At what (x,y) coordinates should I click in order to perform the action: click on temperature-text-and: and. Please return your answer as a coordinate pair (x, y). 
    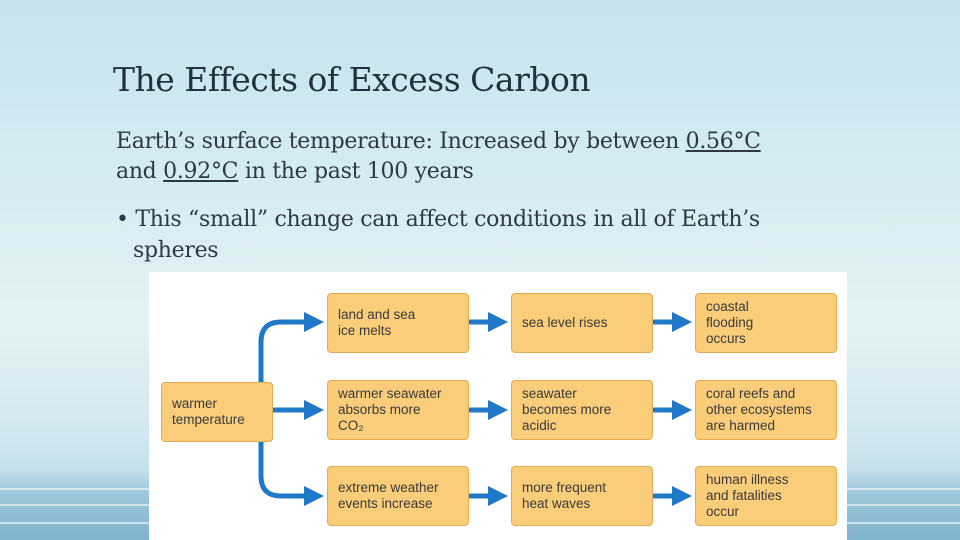
    Looking at the image, I should click on (140, 171).